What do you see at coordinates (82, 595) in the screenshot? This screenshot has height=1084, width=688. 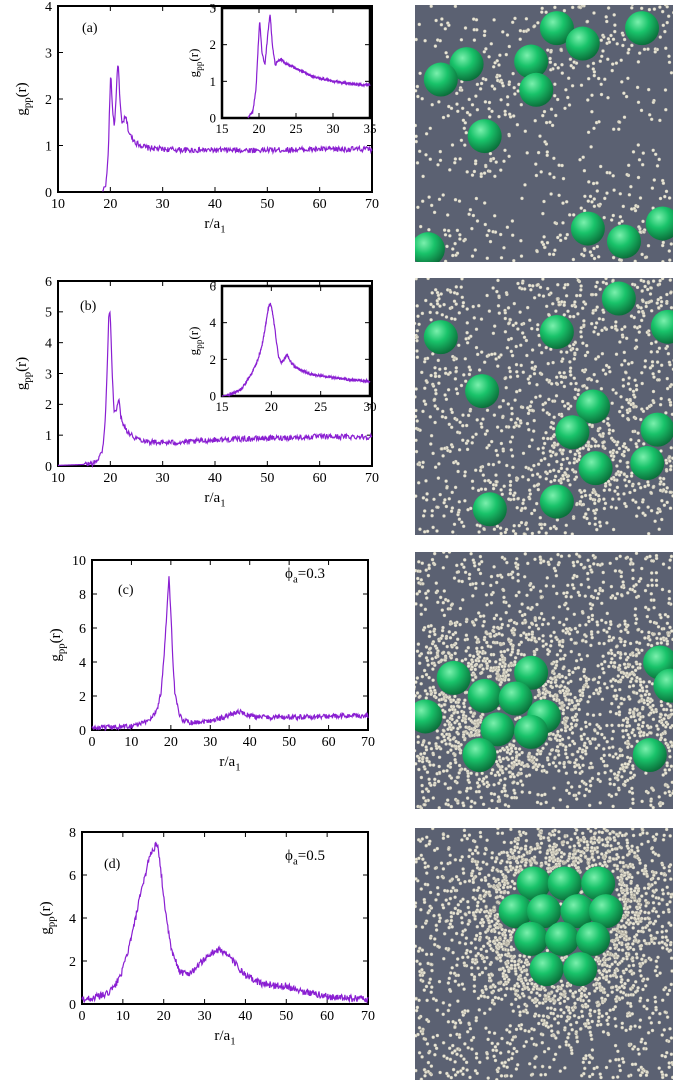 I see `y-tick-label: 8` at bounding box center [82, 595].